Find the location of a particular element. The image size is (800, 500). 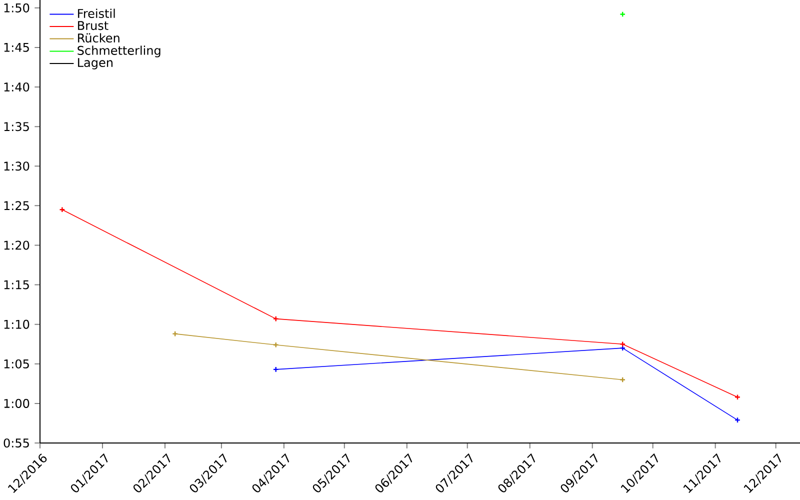

legend-label: Lagen is located at coordinates (95, 64).